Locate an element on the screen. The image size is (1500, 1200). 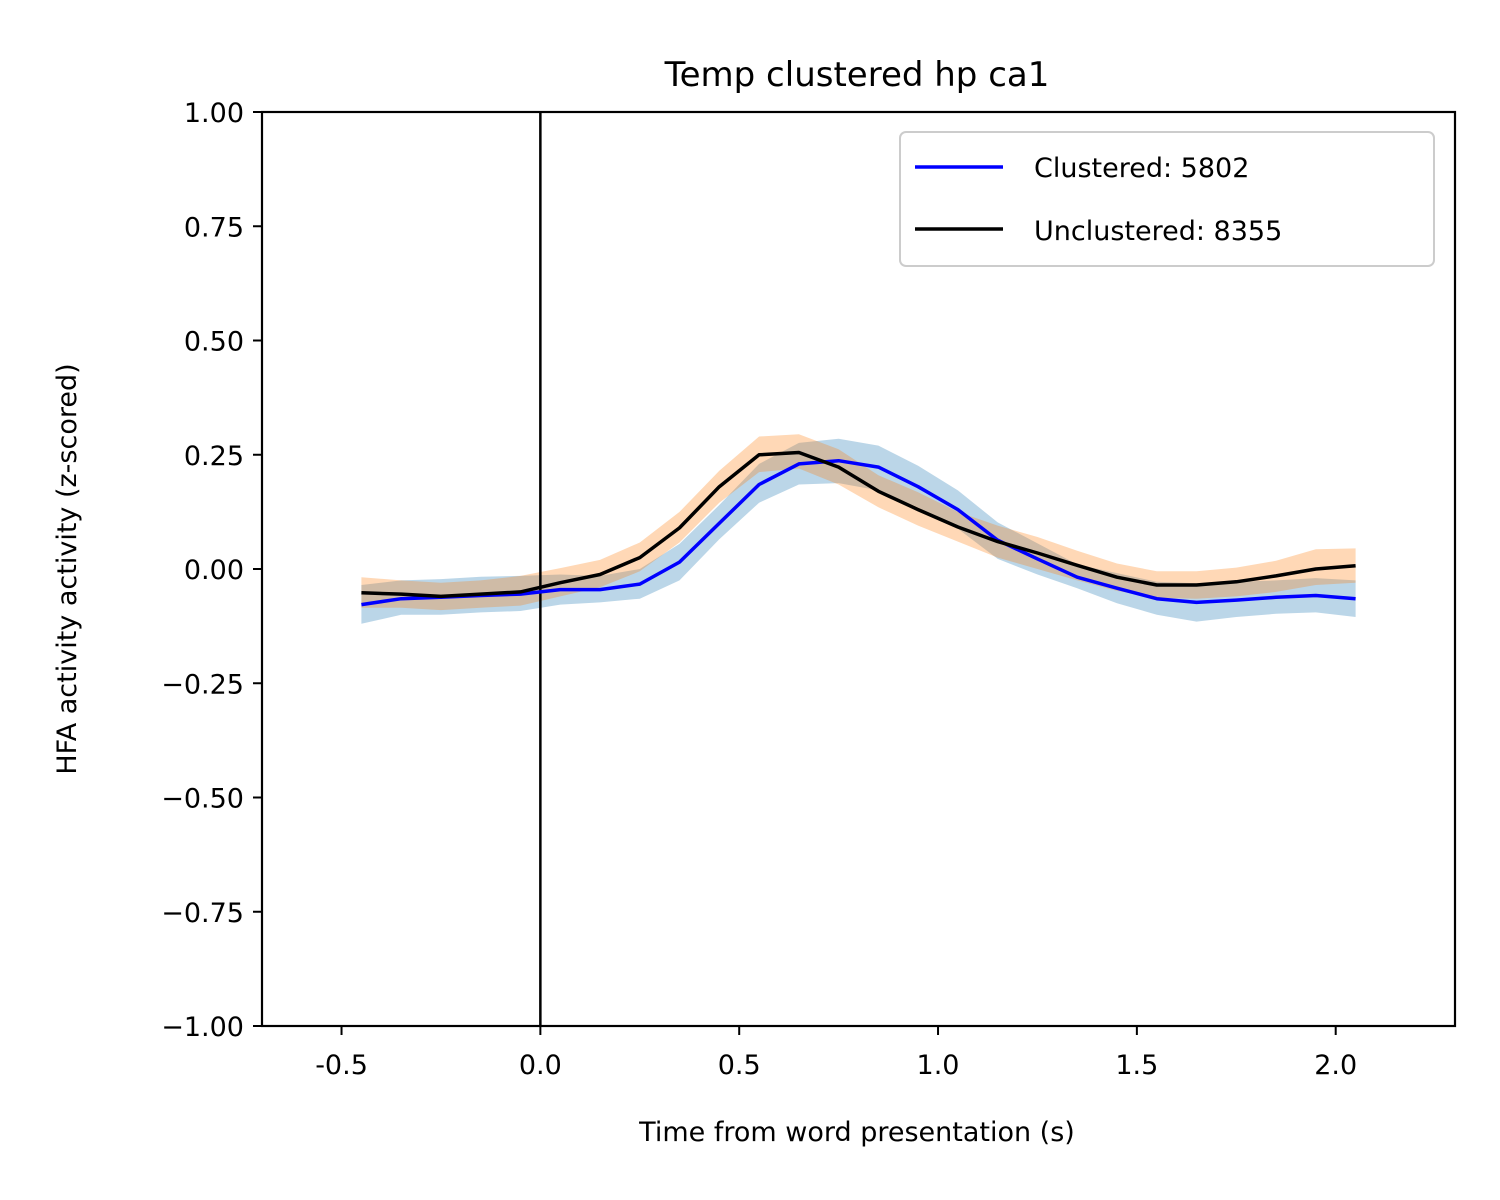
y-tick-label: −0.75 is located at coordinates (202, 913).